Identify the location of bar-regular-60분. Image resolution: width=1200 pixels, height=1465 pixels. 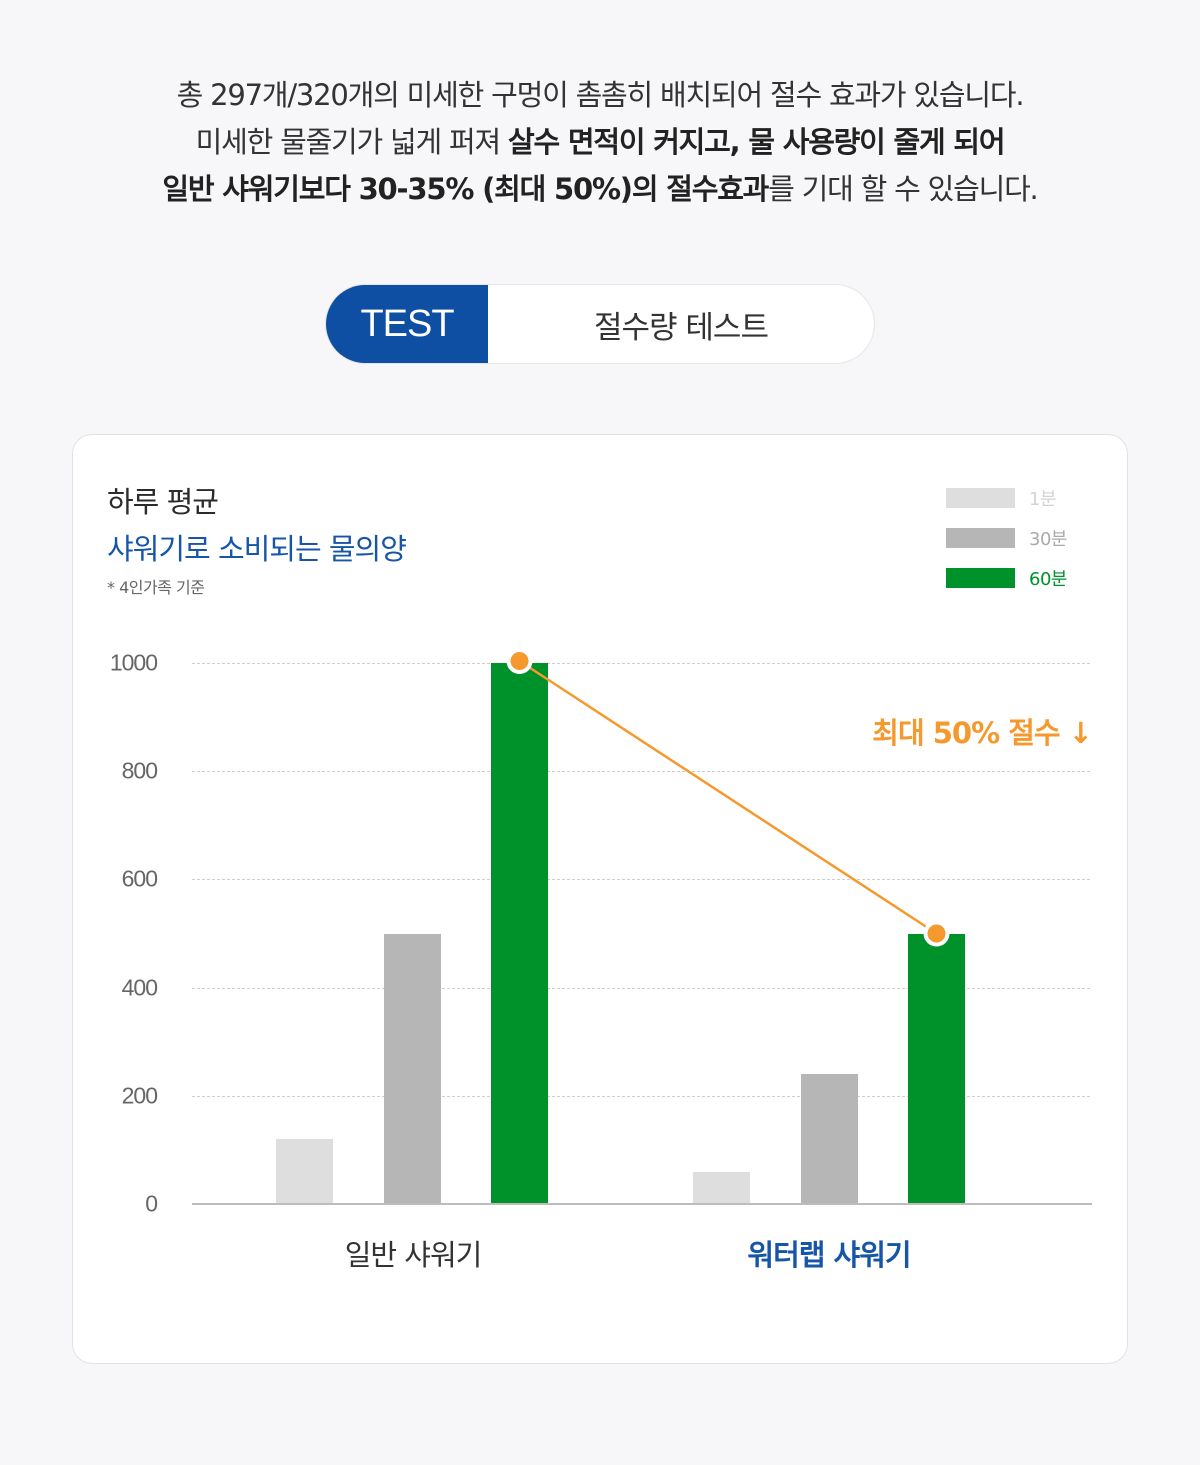
(519, 933).